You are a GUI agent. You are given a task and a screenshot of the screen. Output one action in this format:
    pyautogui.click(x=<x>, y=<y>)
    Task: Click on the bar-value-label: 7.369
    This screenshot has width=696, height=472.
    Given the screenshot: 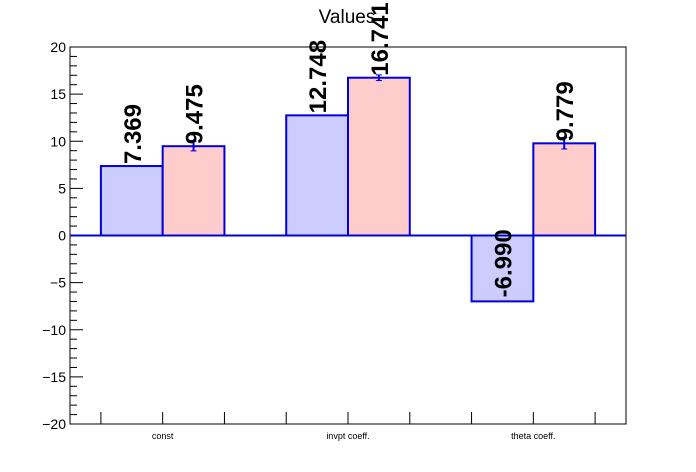 What is the action you would take?
    pyautogui.click(x=133, y=134)
    